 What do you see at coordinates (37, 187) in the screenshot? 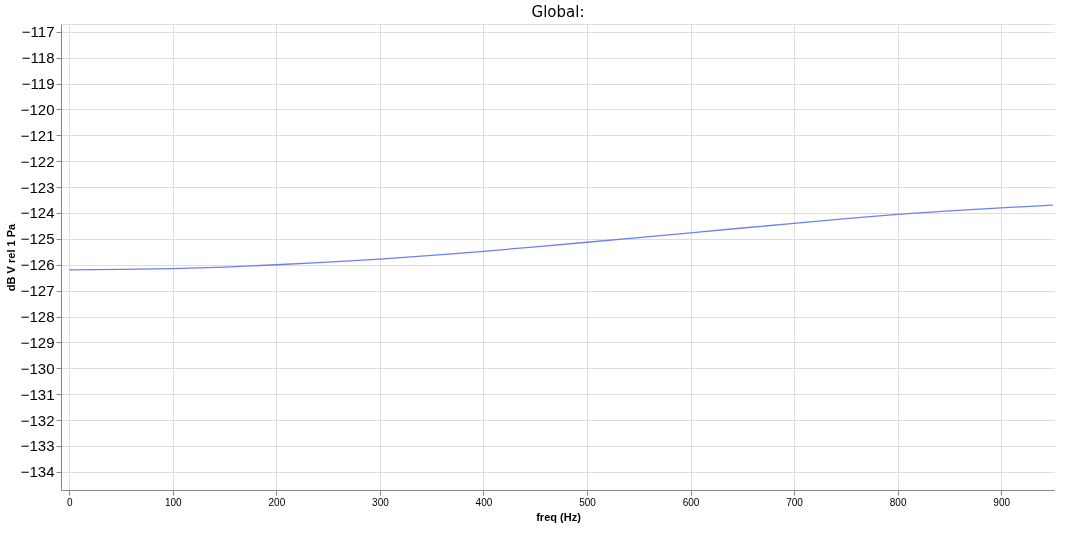
I see `y-tick-label: −123` at bounding box center [37, 187].